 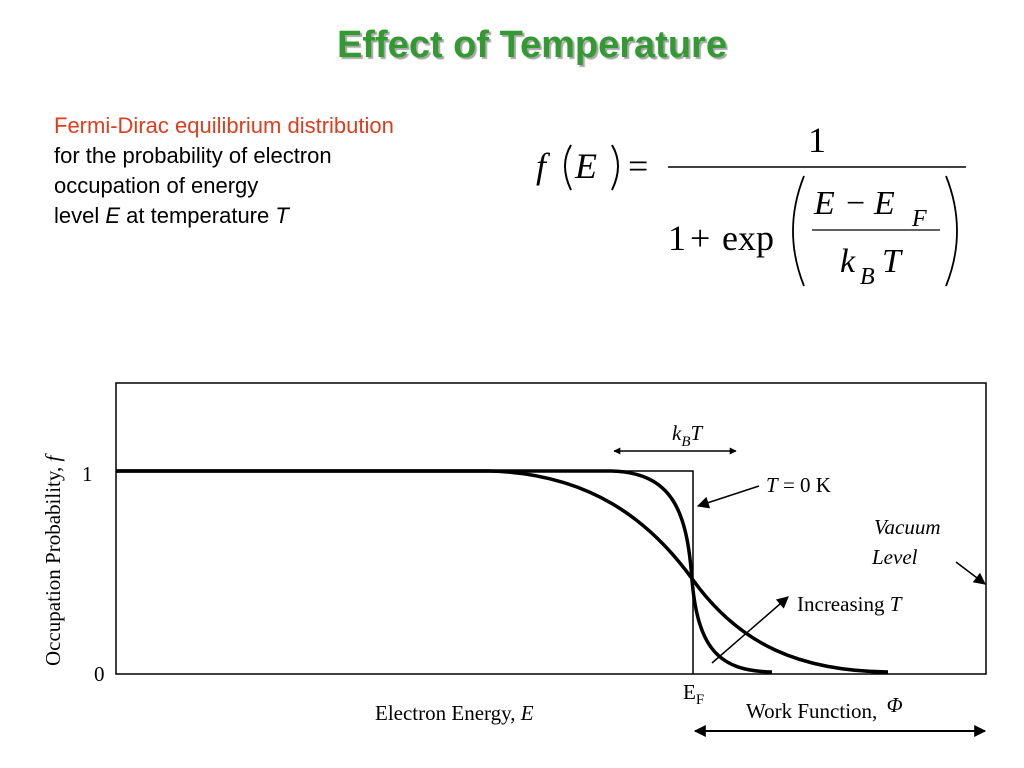 I want to click on eq-inner-b-subscript: B, so click(x=867, y=277).